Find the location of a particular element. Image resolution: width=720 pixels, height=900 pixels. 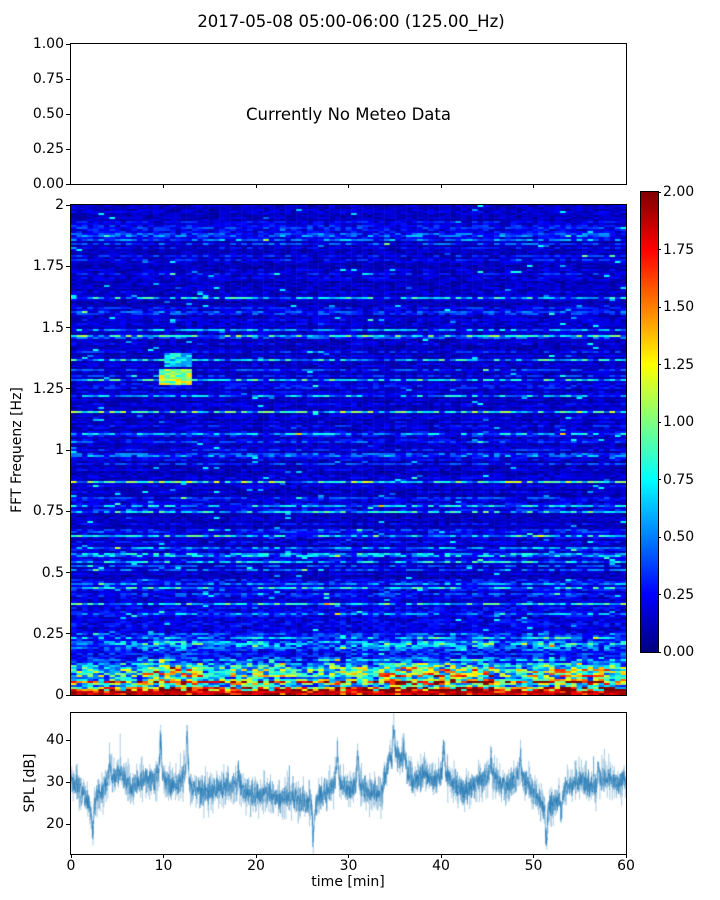

spectrogram-ytick-label: 0.25 is located at coordinates (48, 633).